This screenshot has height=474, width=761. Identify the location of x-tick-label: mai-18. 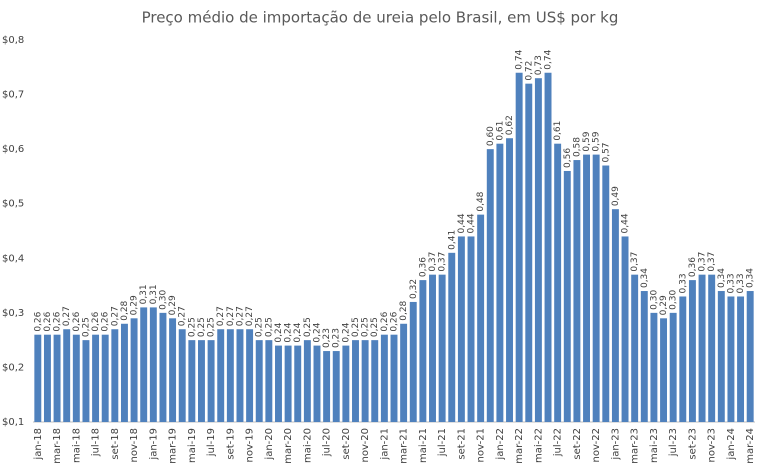
(76, 445).